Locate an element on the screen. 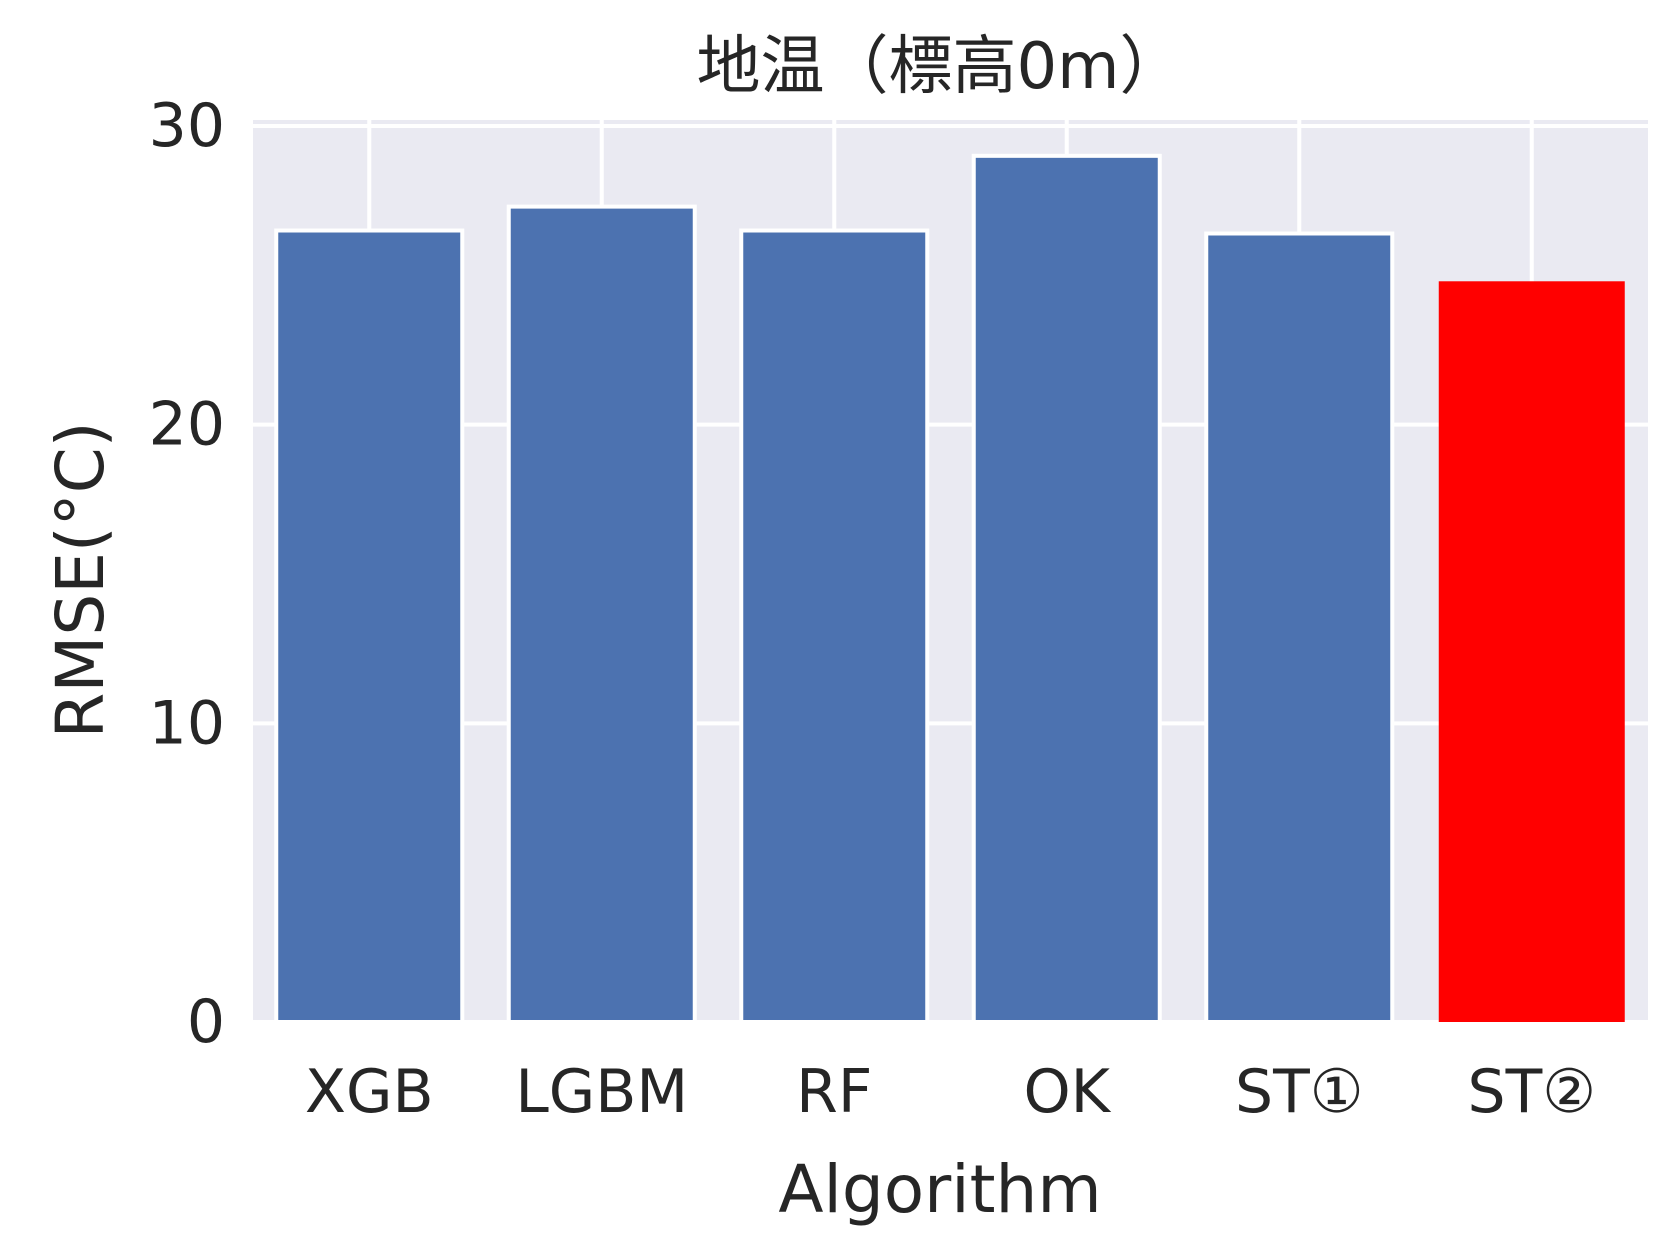 The width and height of the screenshot is (1672, 1255). x-tick-label: OK is located at coordinates (1067, 1092).